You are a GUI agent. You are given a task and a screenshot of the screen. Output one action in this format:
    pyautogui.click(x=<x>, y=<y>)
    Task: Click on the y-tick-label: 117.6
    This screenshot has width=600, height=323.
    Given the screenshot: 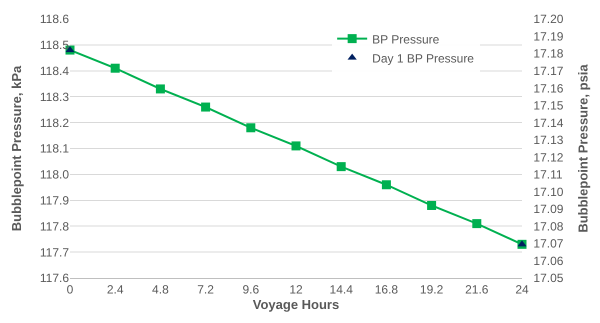 What is the action you would take?
    pyautogui.click(x=55, y=278)
    